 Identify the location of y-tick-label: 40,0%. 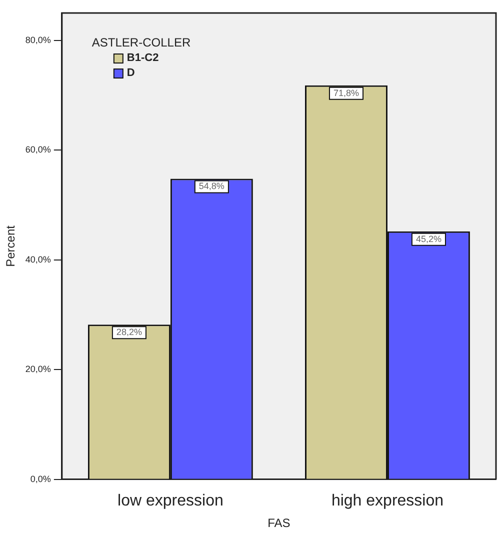
(38, 259).